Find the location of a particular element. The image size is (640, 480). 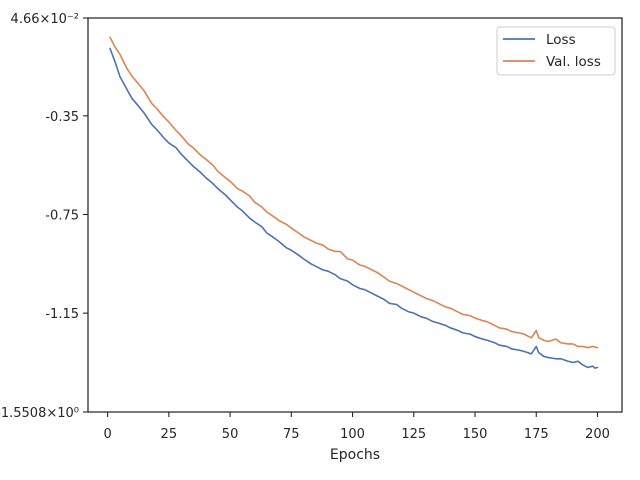

x-tick-label: 175 is located at coordinates (536, 434).